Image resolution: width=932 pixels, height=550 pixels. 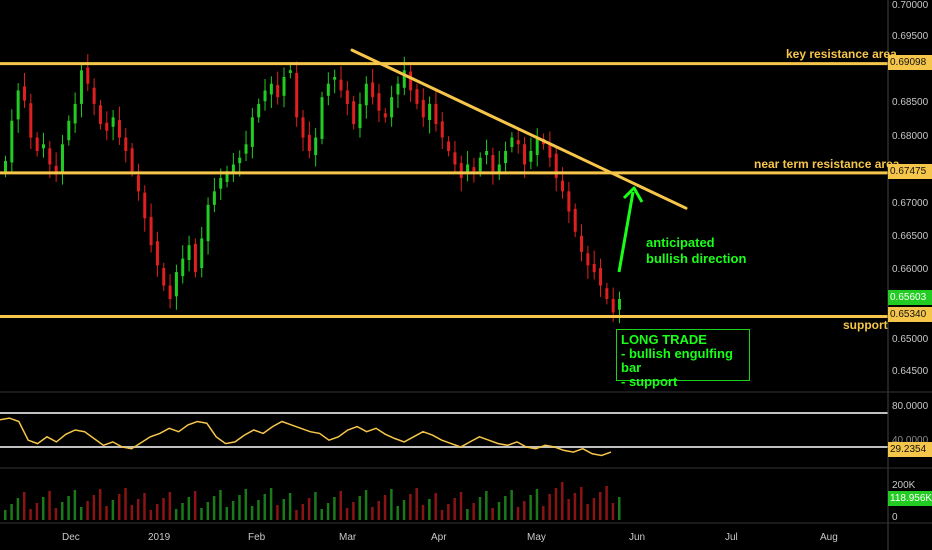 What do you see at coordinates (664, 339) in the screenshot?
I see `callout-title: LONG TRADE` at bounding box center [664, 339].